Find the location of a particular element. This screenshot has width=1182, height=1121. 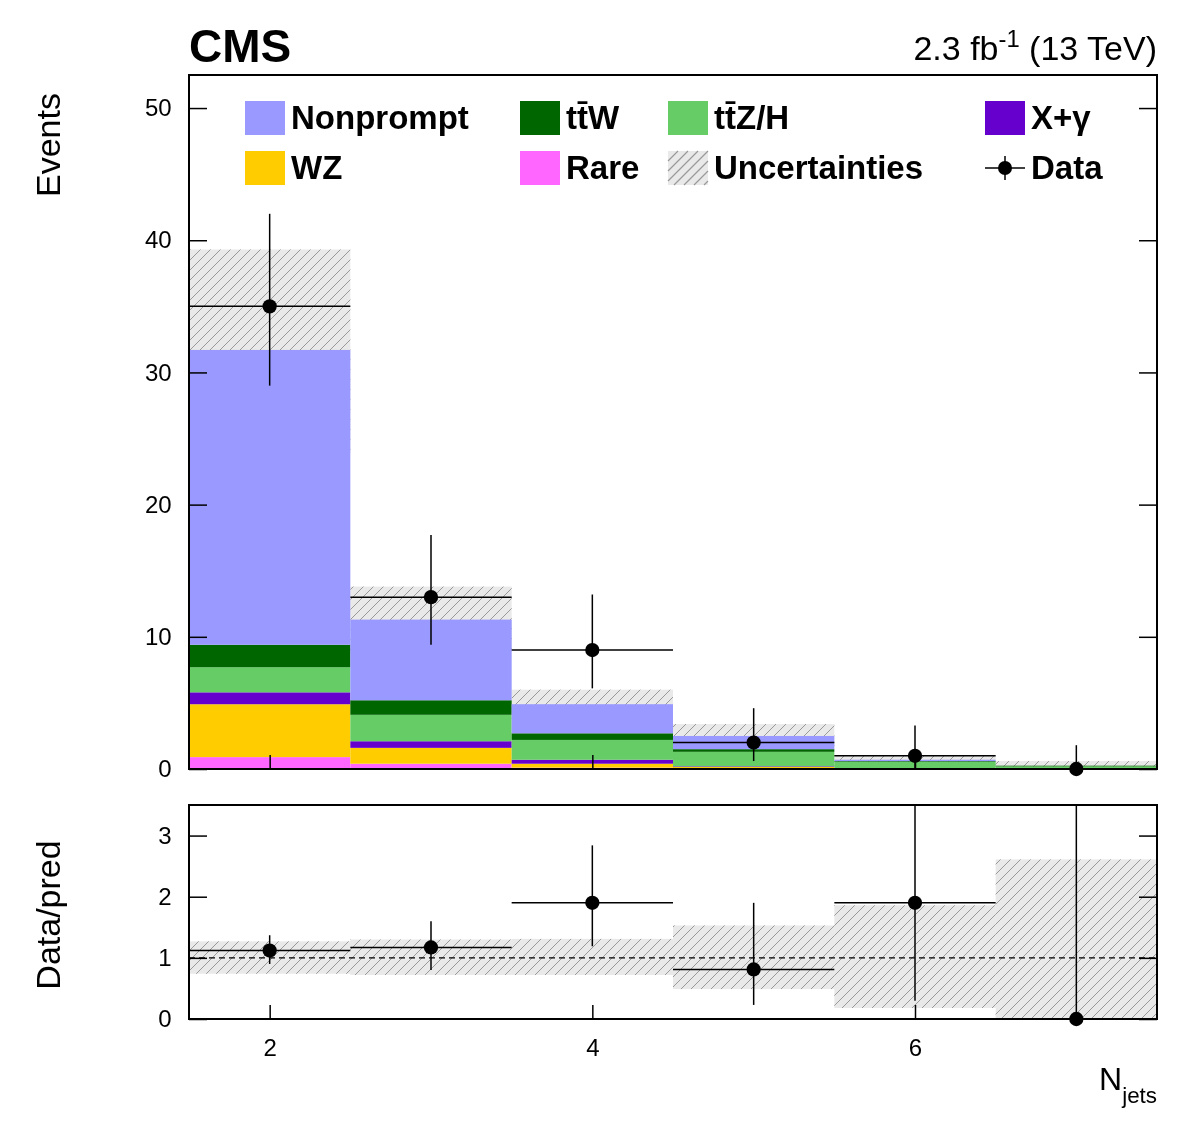

y-tick-label: 10 is located at coordinates (158, 636).